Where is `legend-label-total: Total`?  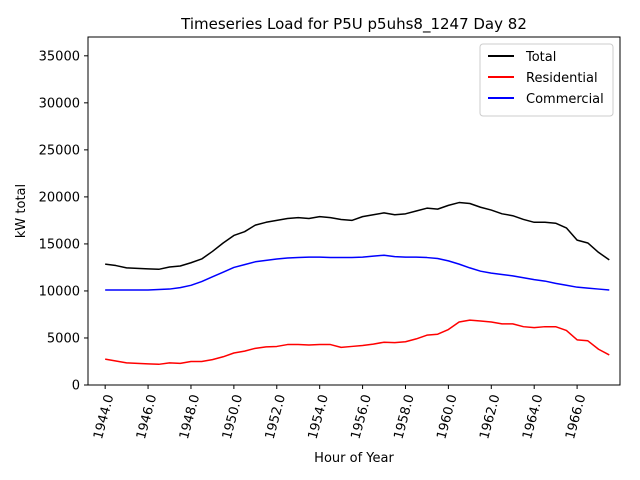
legend-label-total: Total is located at coordinates (540, 57).